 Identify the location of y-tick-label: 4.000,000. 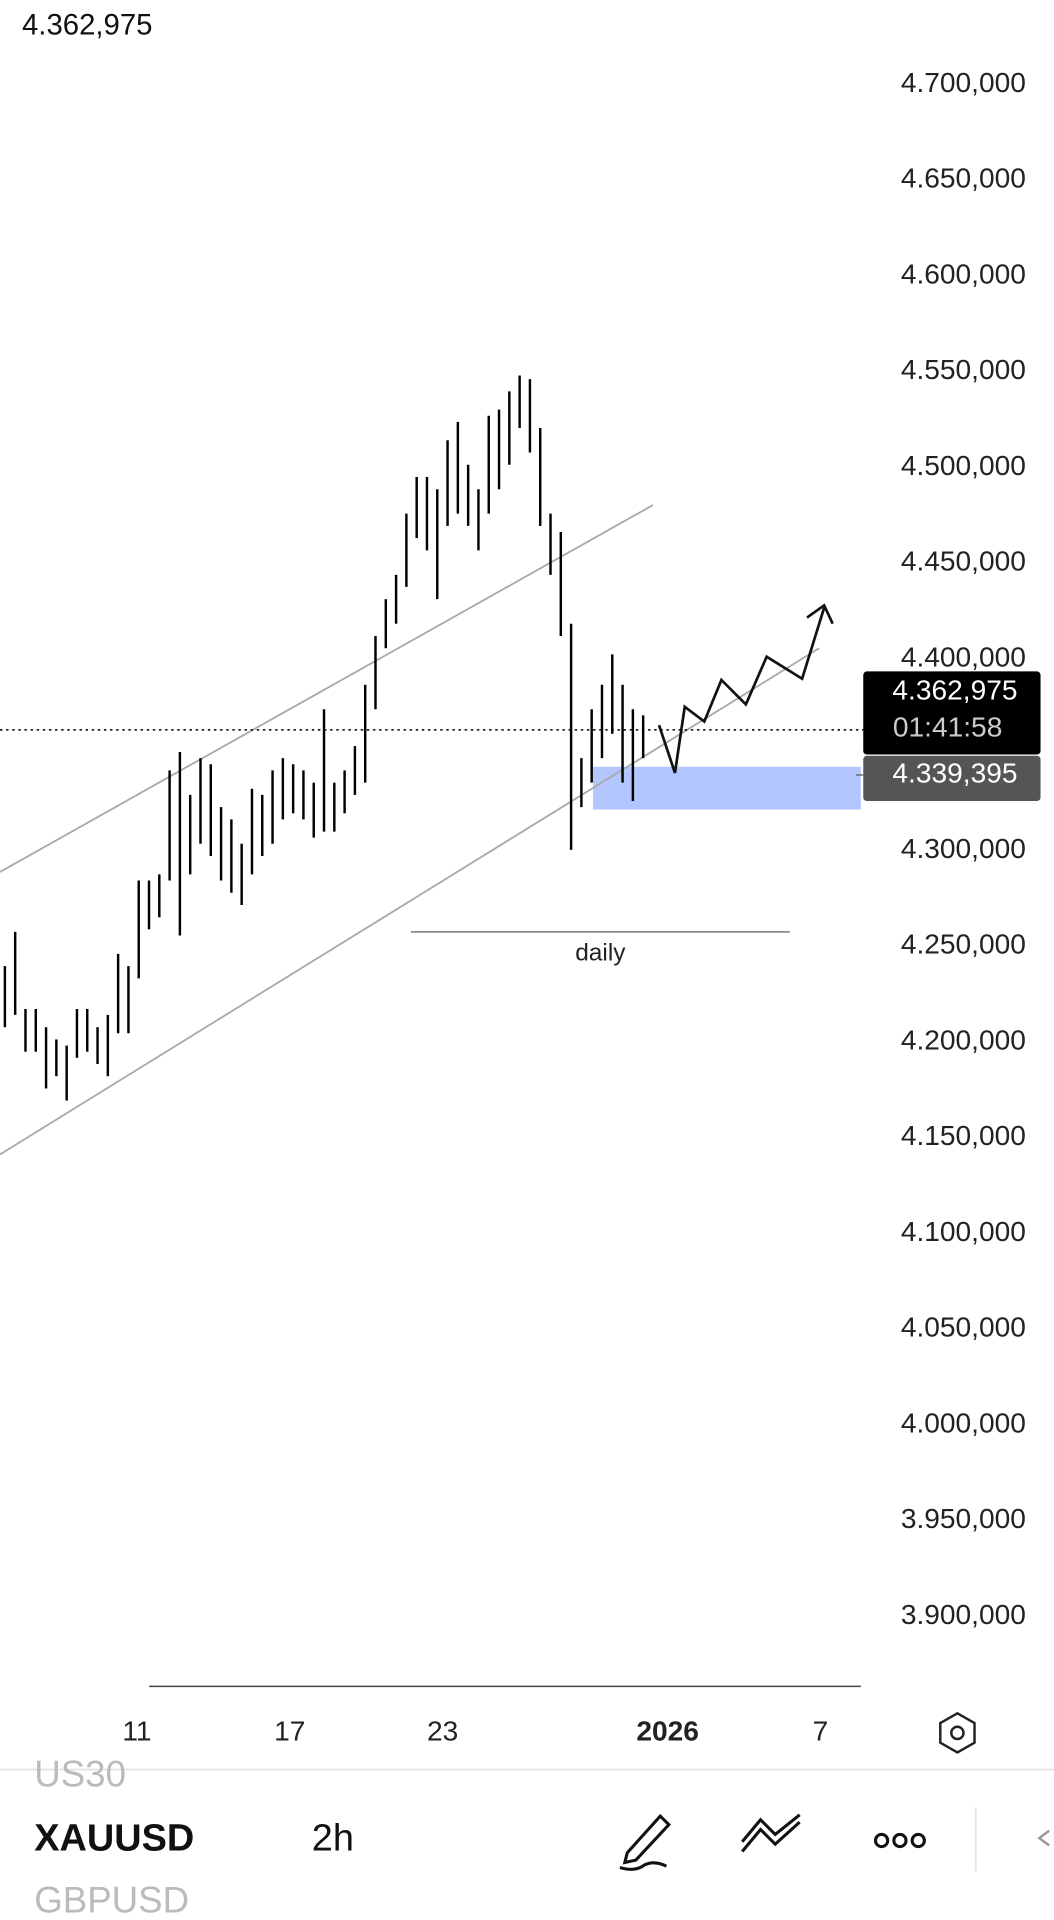
(963, 1422).